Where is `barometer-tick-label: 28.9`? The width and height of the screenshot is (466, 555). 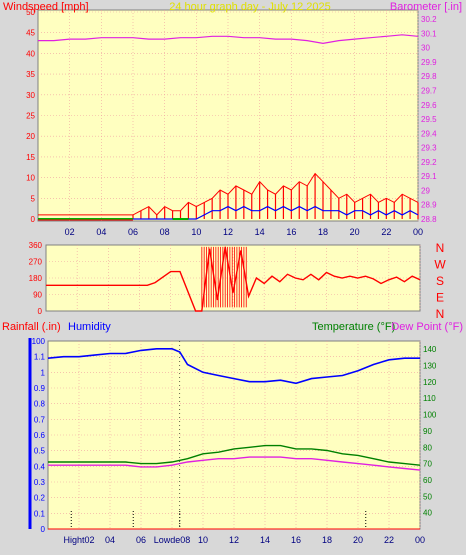 barometer-tick-label: 28.9 is located at coordinates (429, 205).